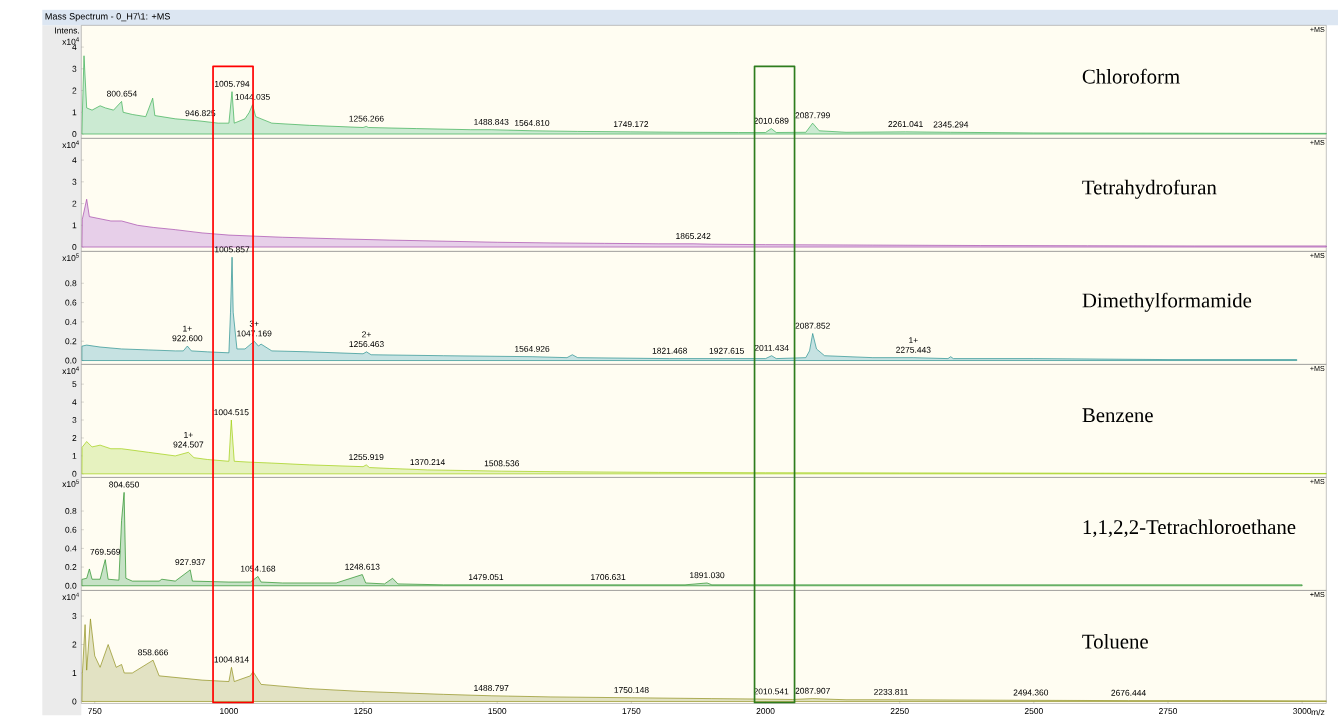 This screenshot has height=716, width=1338. I want to click on annotation: 1508.536, so click(502, 463).